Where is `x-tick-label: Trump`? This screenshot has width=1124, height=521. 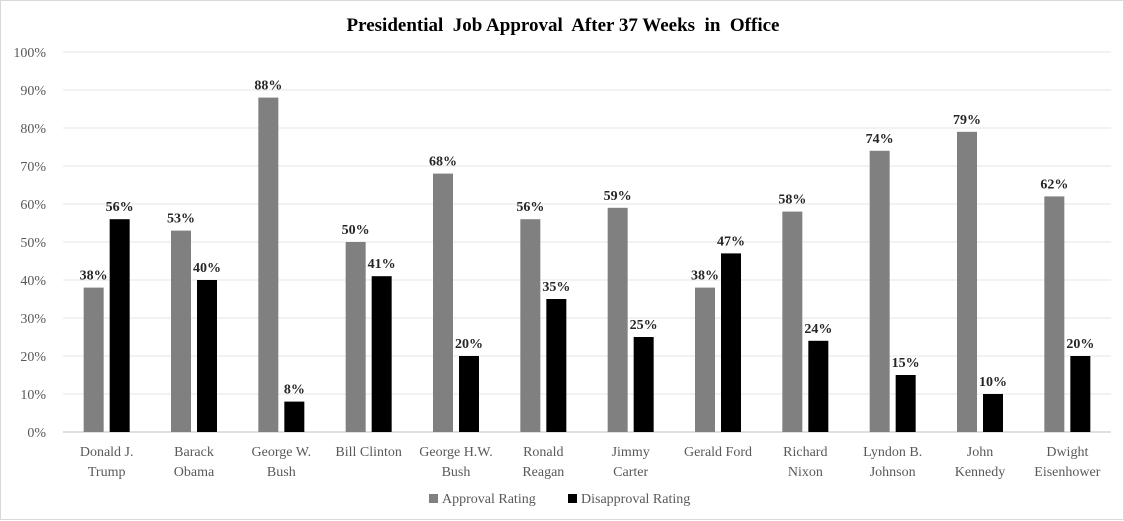 x-tick-label: Trump is located at coordinates (107, 472).